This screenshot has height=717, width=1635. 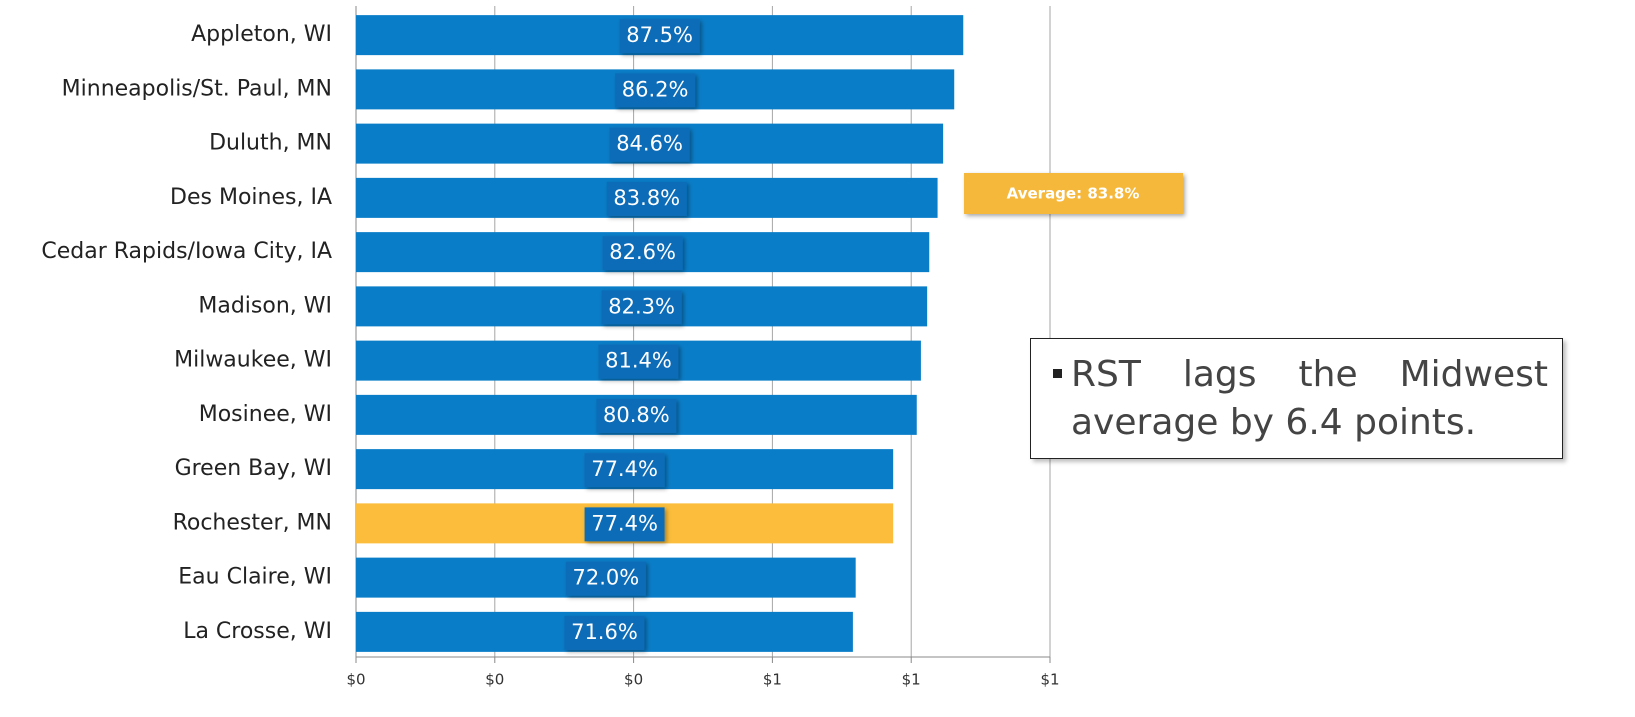 I want to click on value-label: 86.2%, so click(x=655, y=89).